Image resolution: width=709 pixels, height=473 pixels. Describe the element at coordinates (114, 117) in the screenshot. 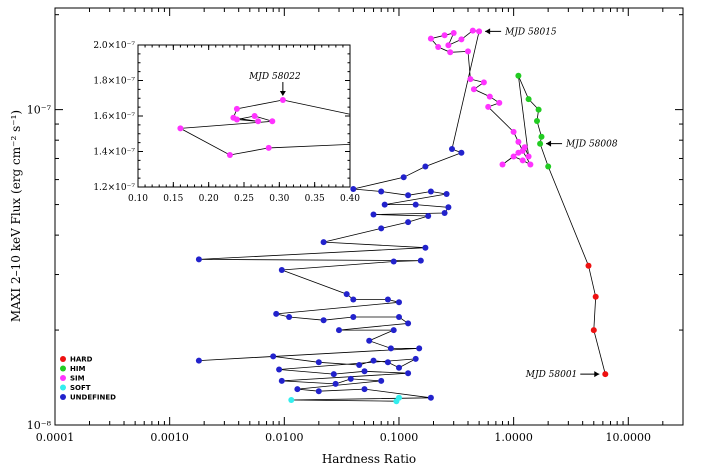

I see `inset-y-tick-label: 1.6×10⁻⁷` at that location.